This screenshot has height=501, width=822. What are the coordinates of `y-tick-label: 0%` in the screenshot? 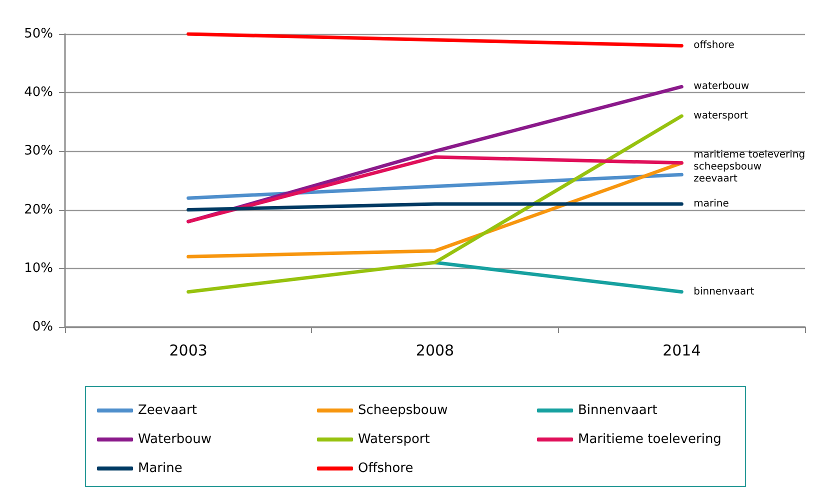 It's located at (42, 327).